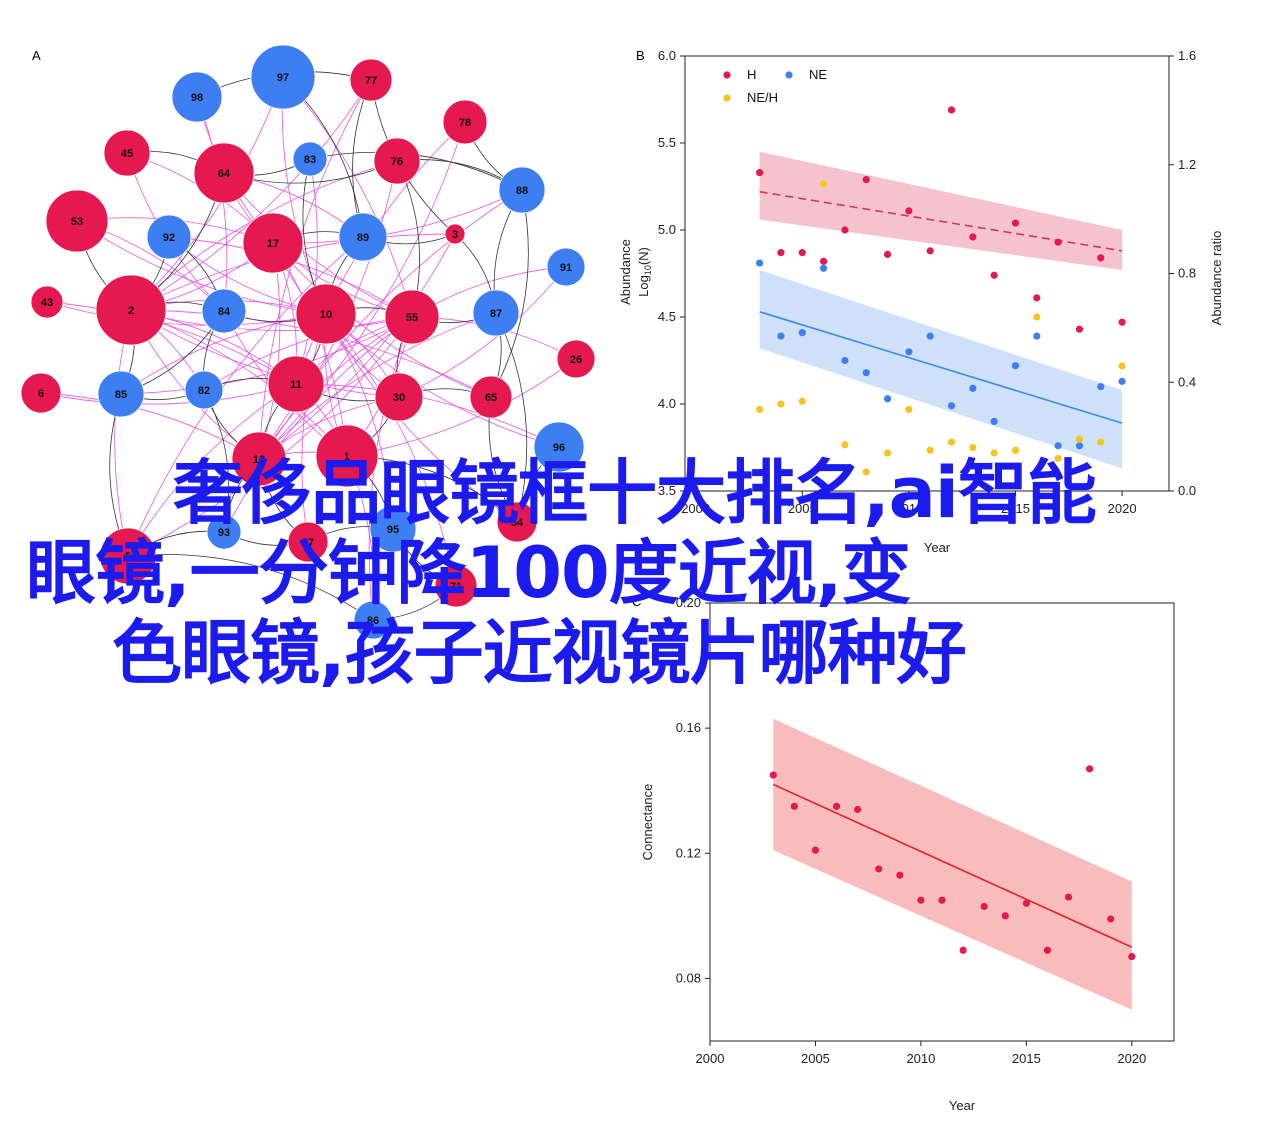 Image resolution: width=1269 pixels, height=1130 pixels. I want to click on network-node: 76, so click(397, 161).